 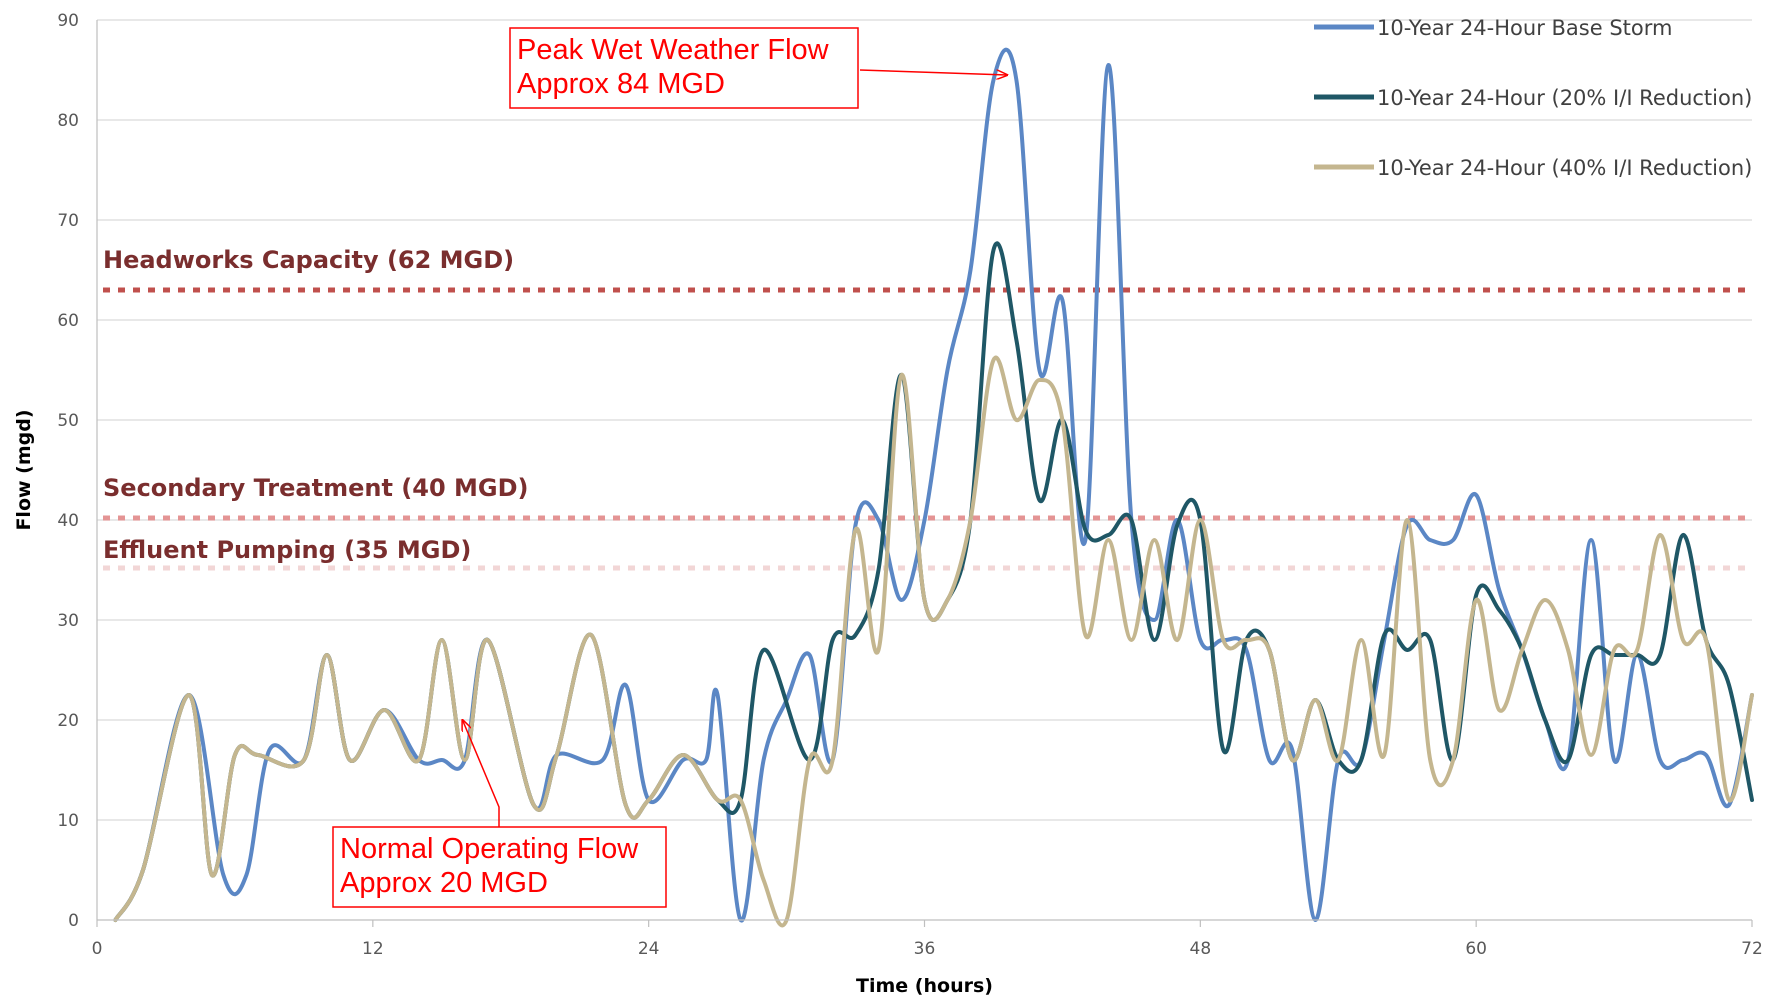 I want to click on x-tick-label: 24, so click(x=649, y=949).